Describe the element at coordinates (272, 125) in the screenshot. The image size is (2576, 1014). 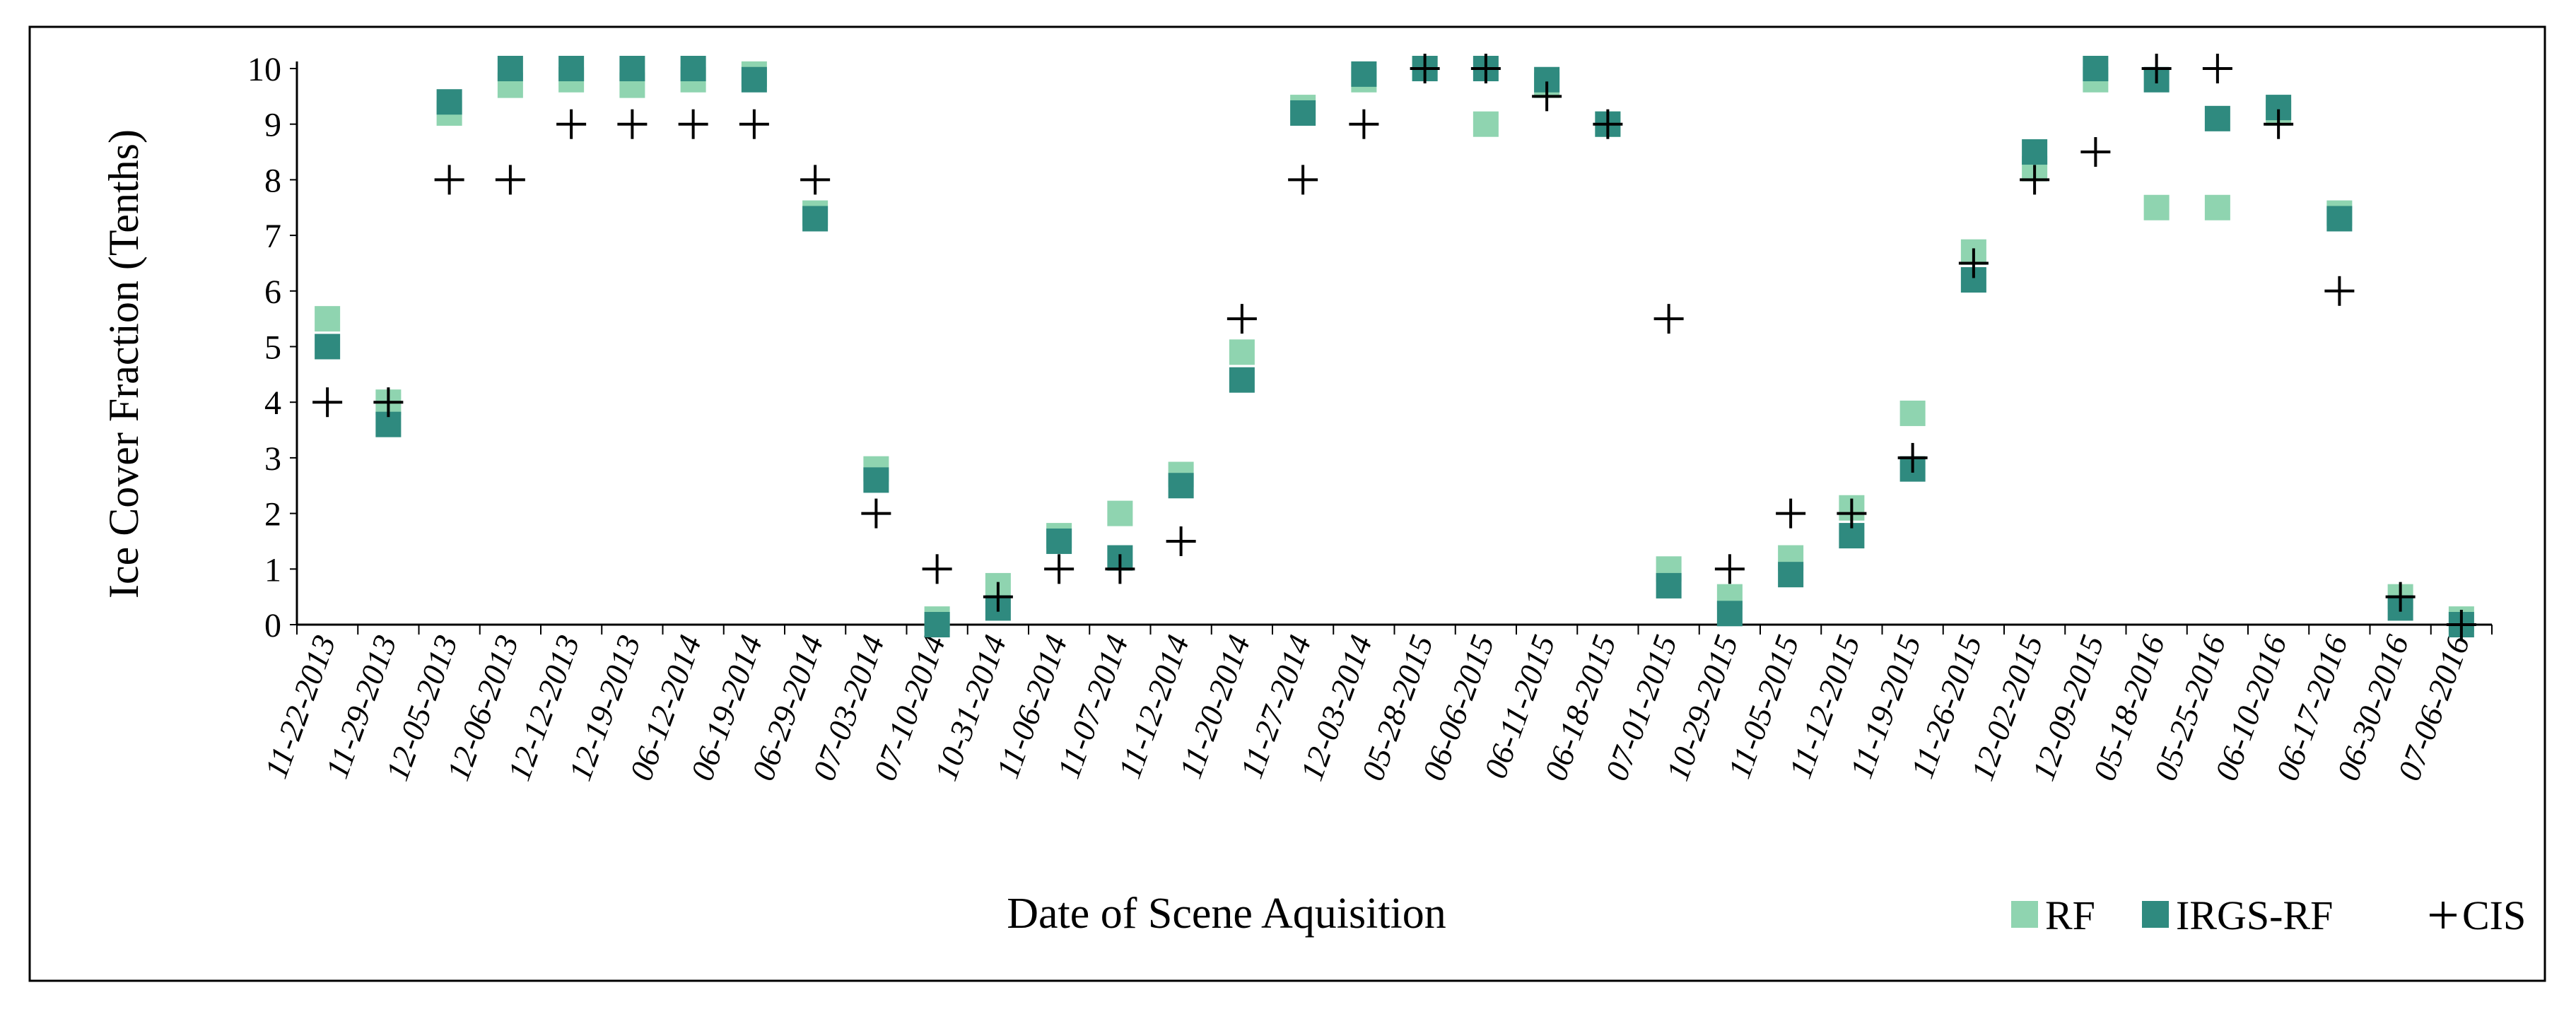
I see `y-tick-label: 9` at that location.